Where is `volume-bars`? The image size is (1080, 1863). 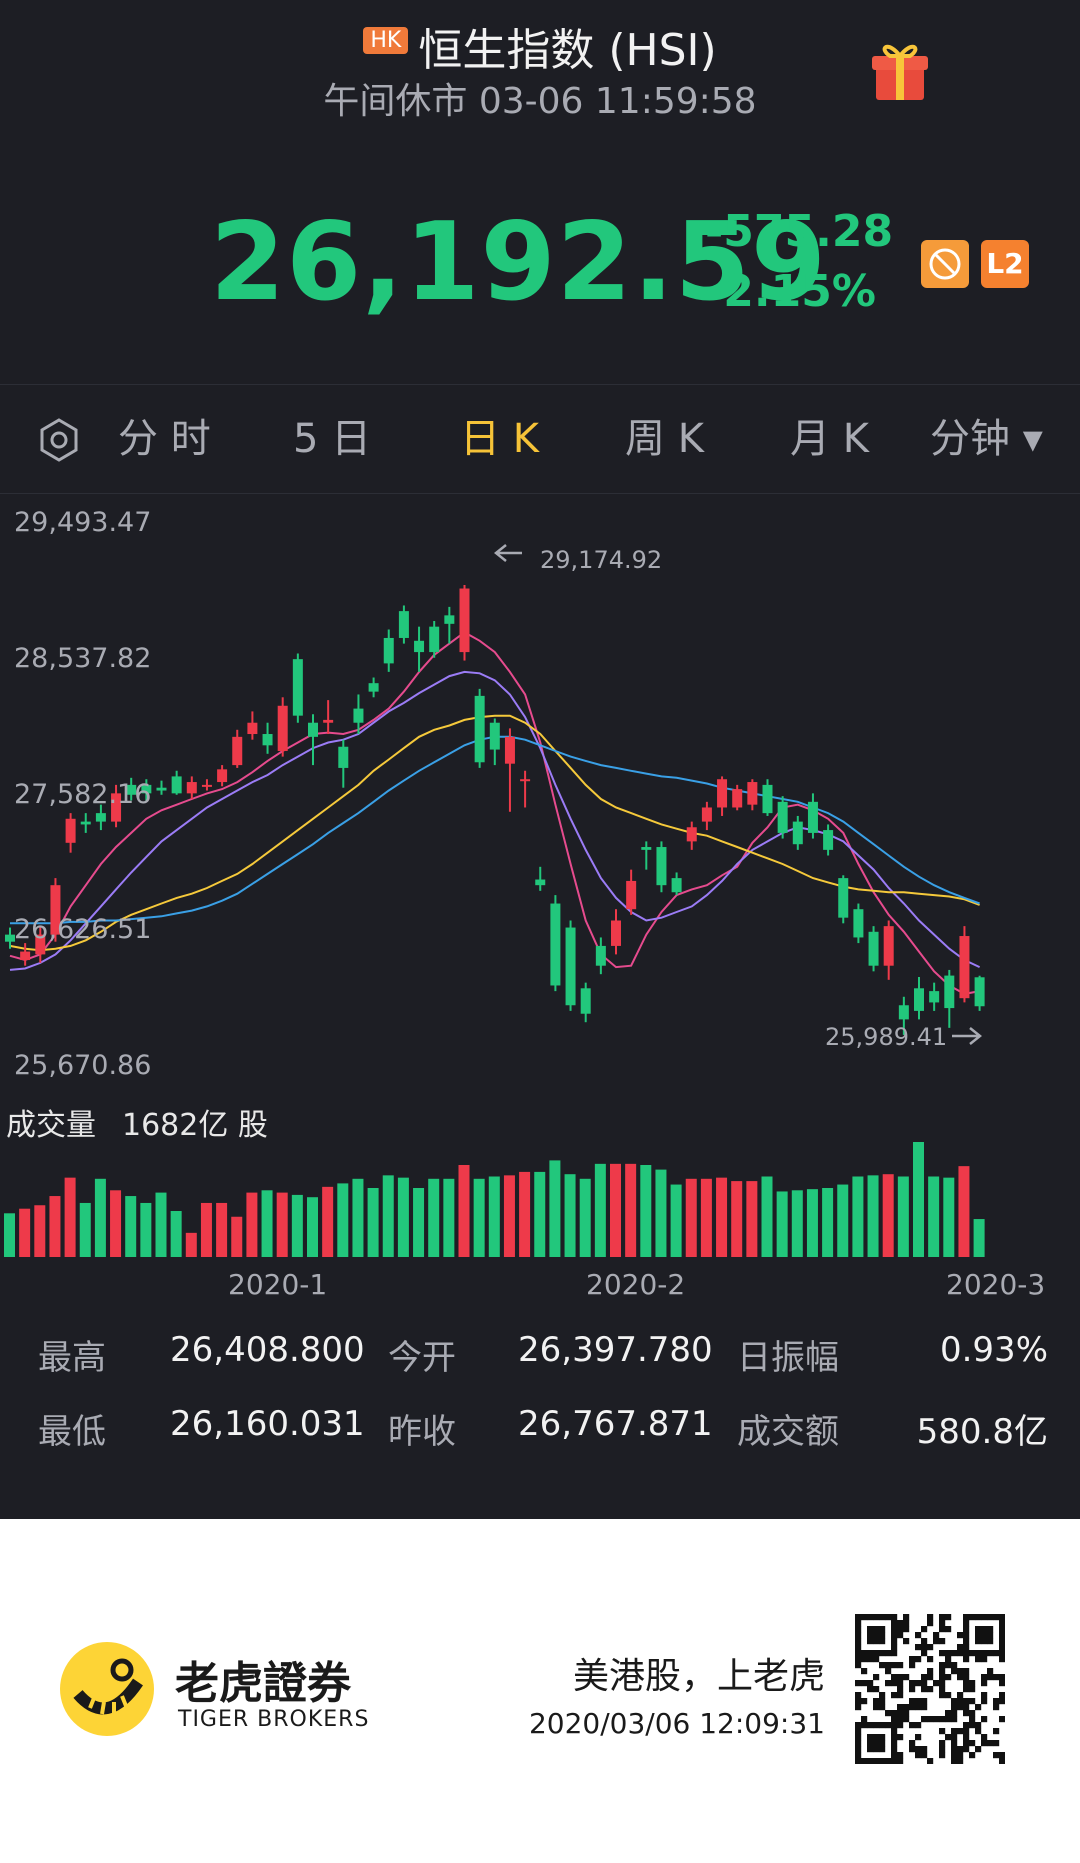 volume-bars is located at coordinates (494, 1199).